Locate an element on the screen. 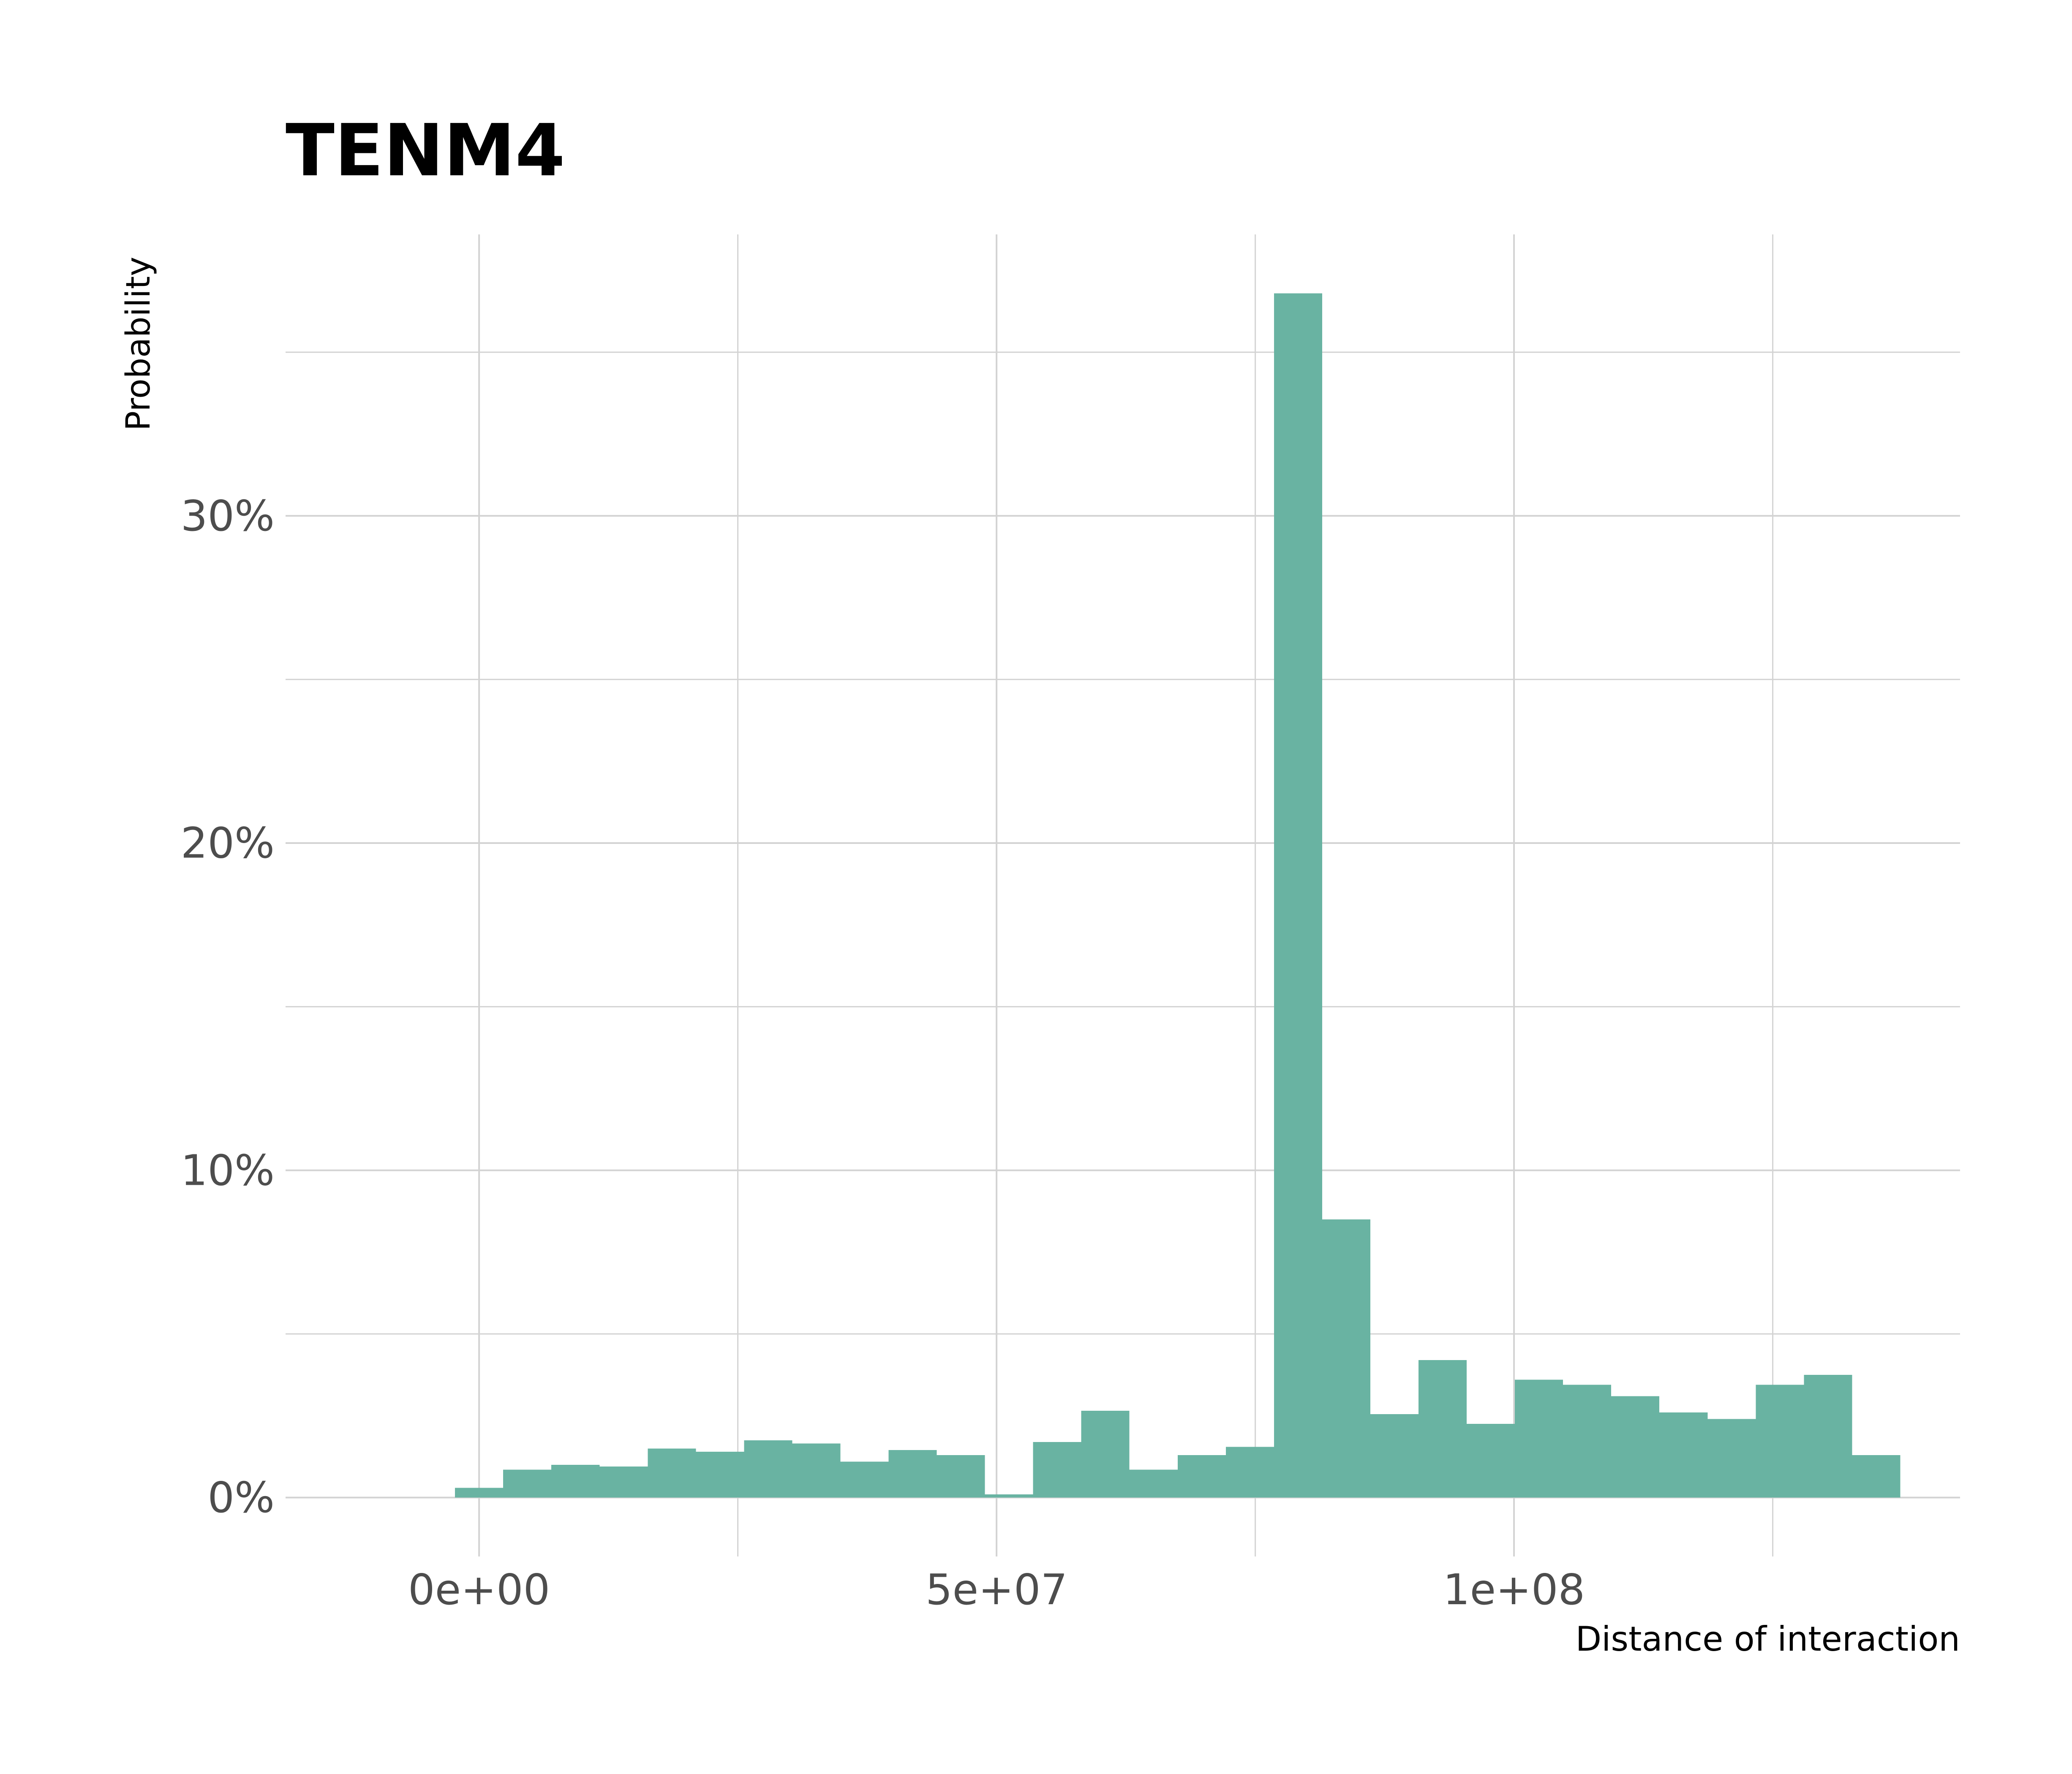 Image resolution: width=2072 pixels, height=1774 pixels. y-axis-title: Probability is located at coordinates (139, 344).